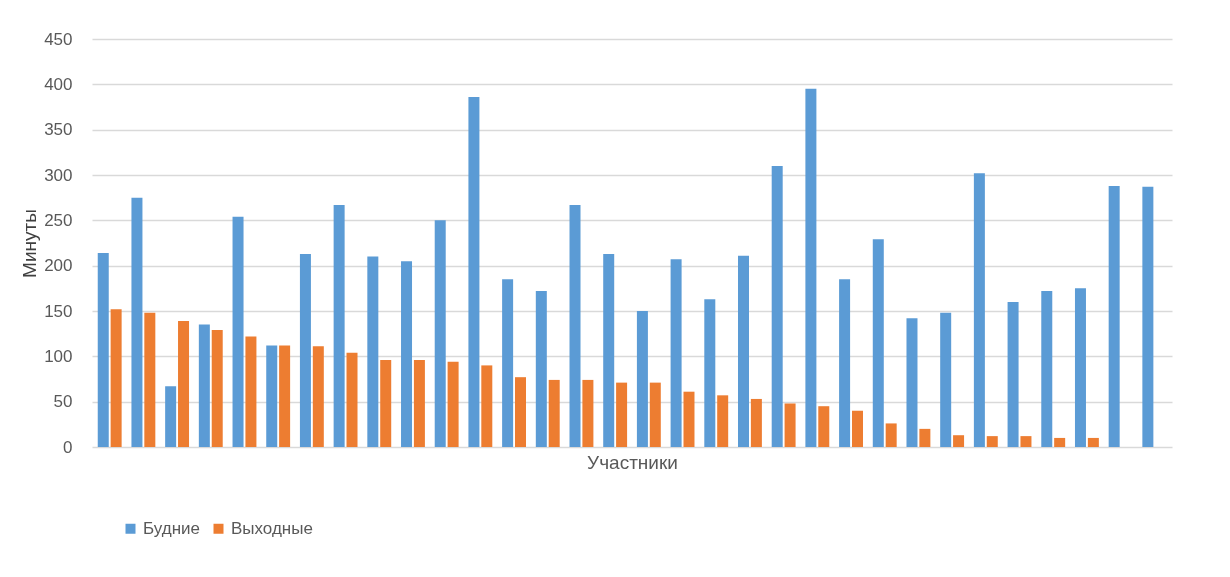  I want to click on y-tick-label: 300, so click(58, 175).